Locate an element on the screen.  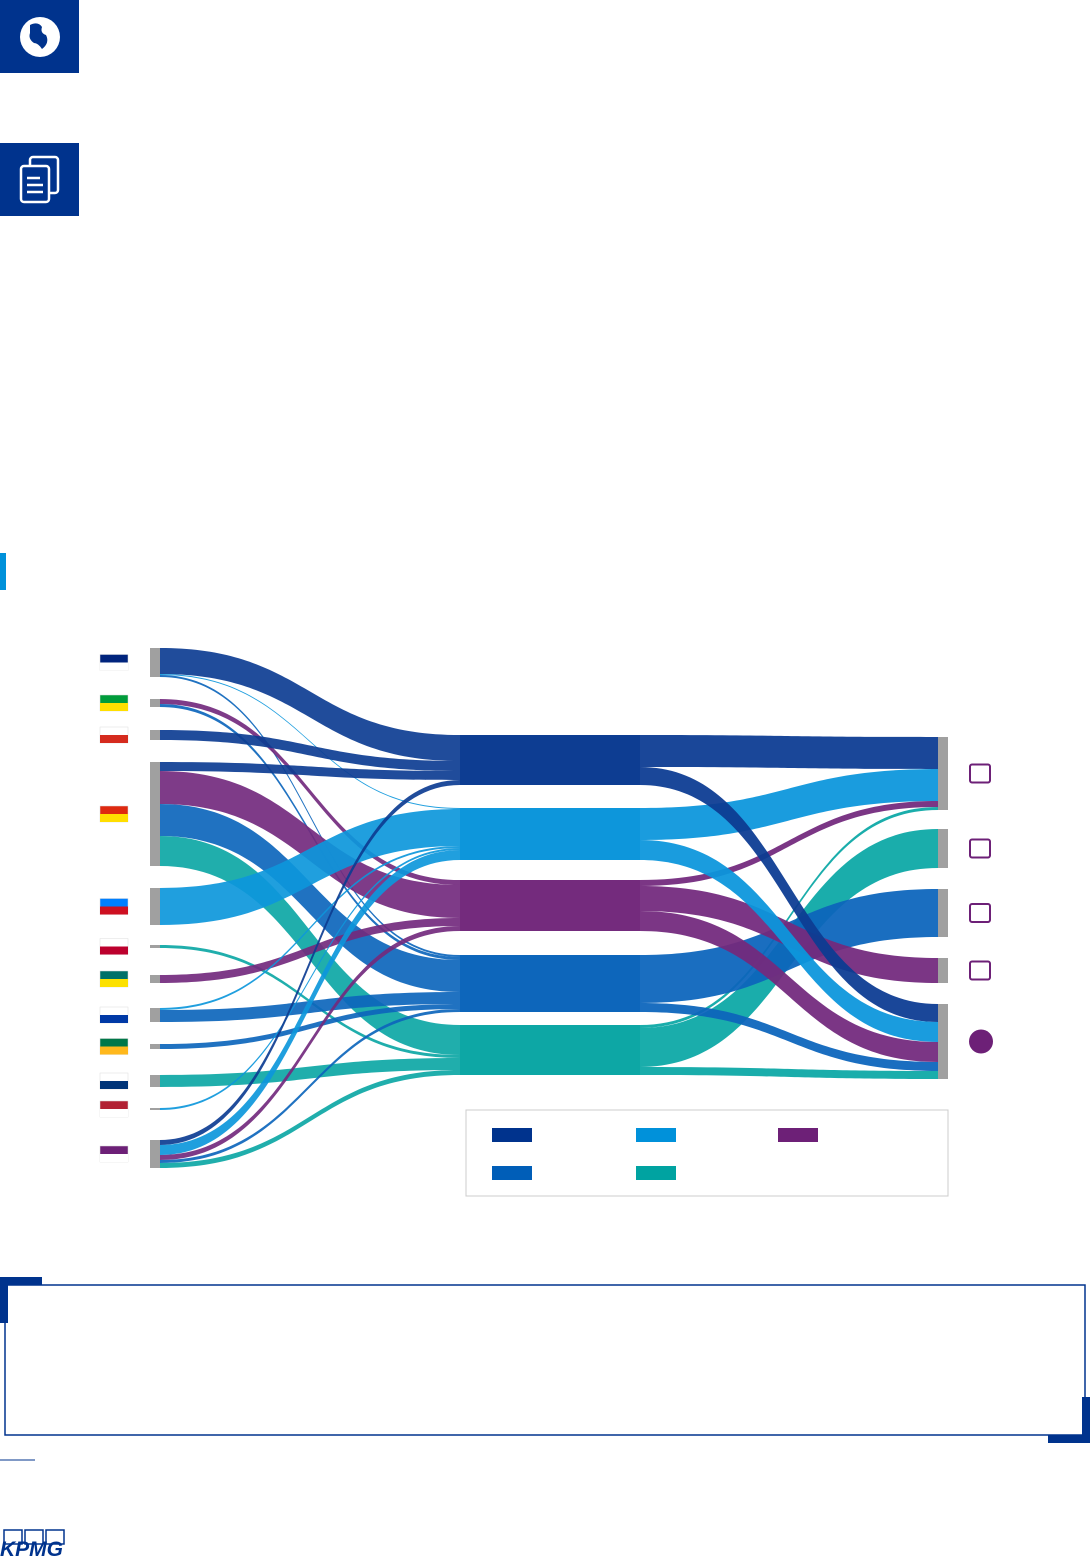
note-box is located at coordinates (545, 1360).